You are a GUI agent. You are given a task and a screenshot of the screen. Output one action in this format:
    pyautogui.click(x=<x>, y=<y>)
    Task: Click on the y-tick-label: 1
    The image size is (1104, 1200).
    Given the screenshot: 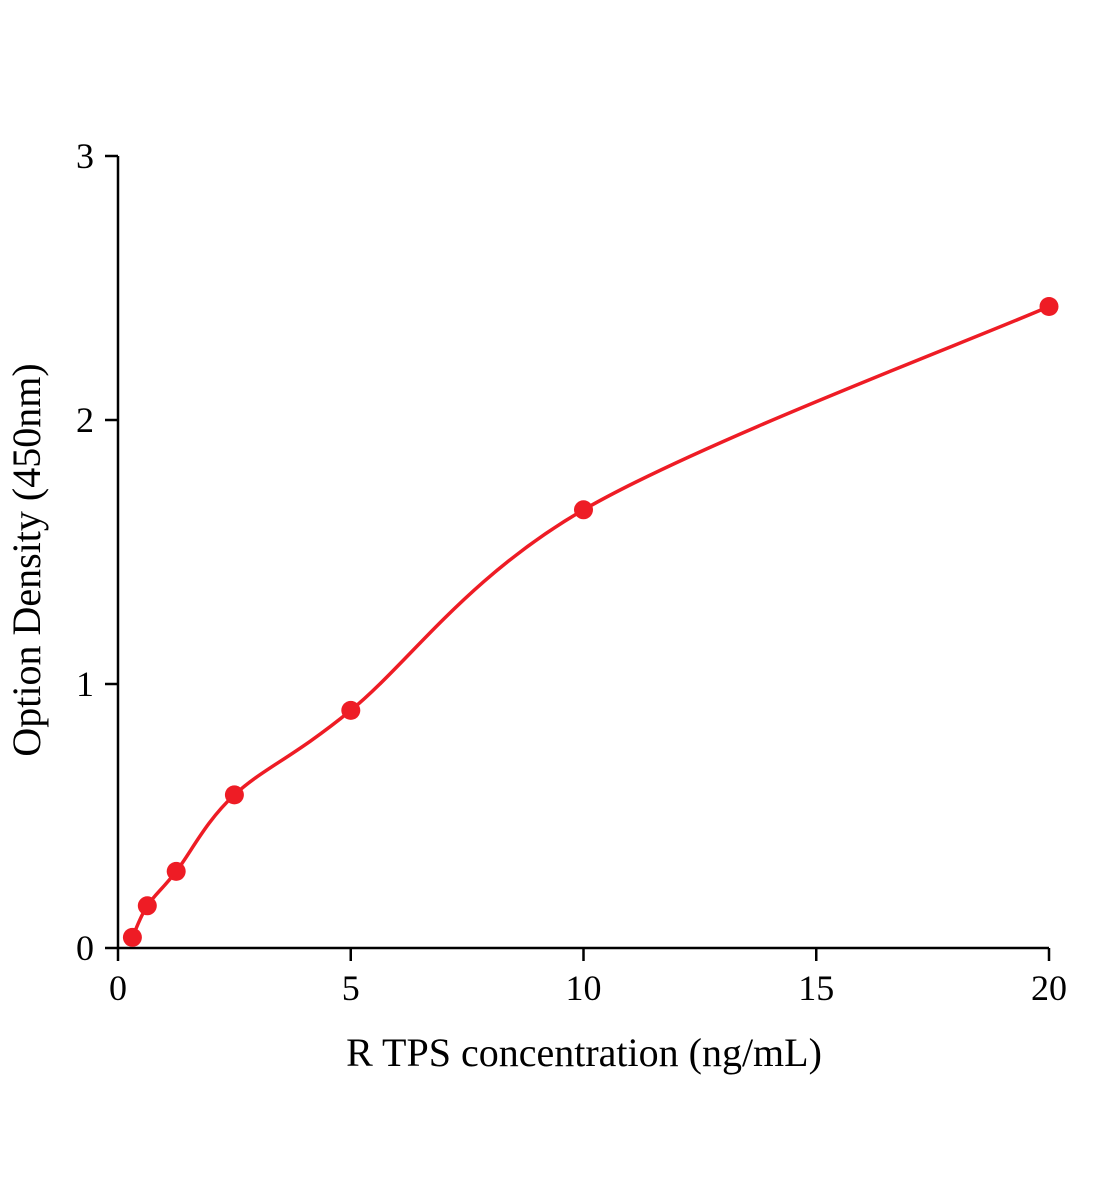 What is the action you would take?
    pyautogui.click(x=85, y=684)
    